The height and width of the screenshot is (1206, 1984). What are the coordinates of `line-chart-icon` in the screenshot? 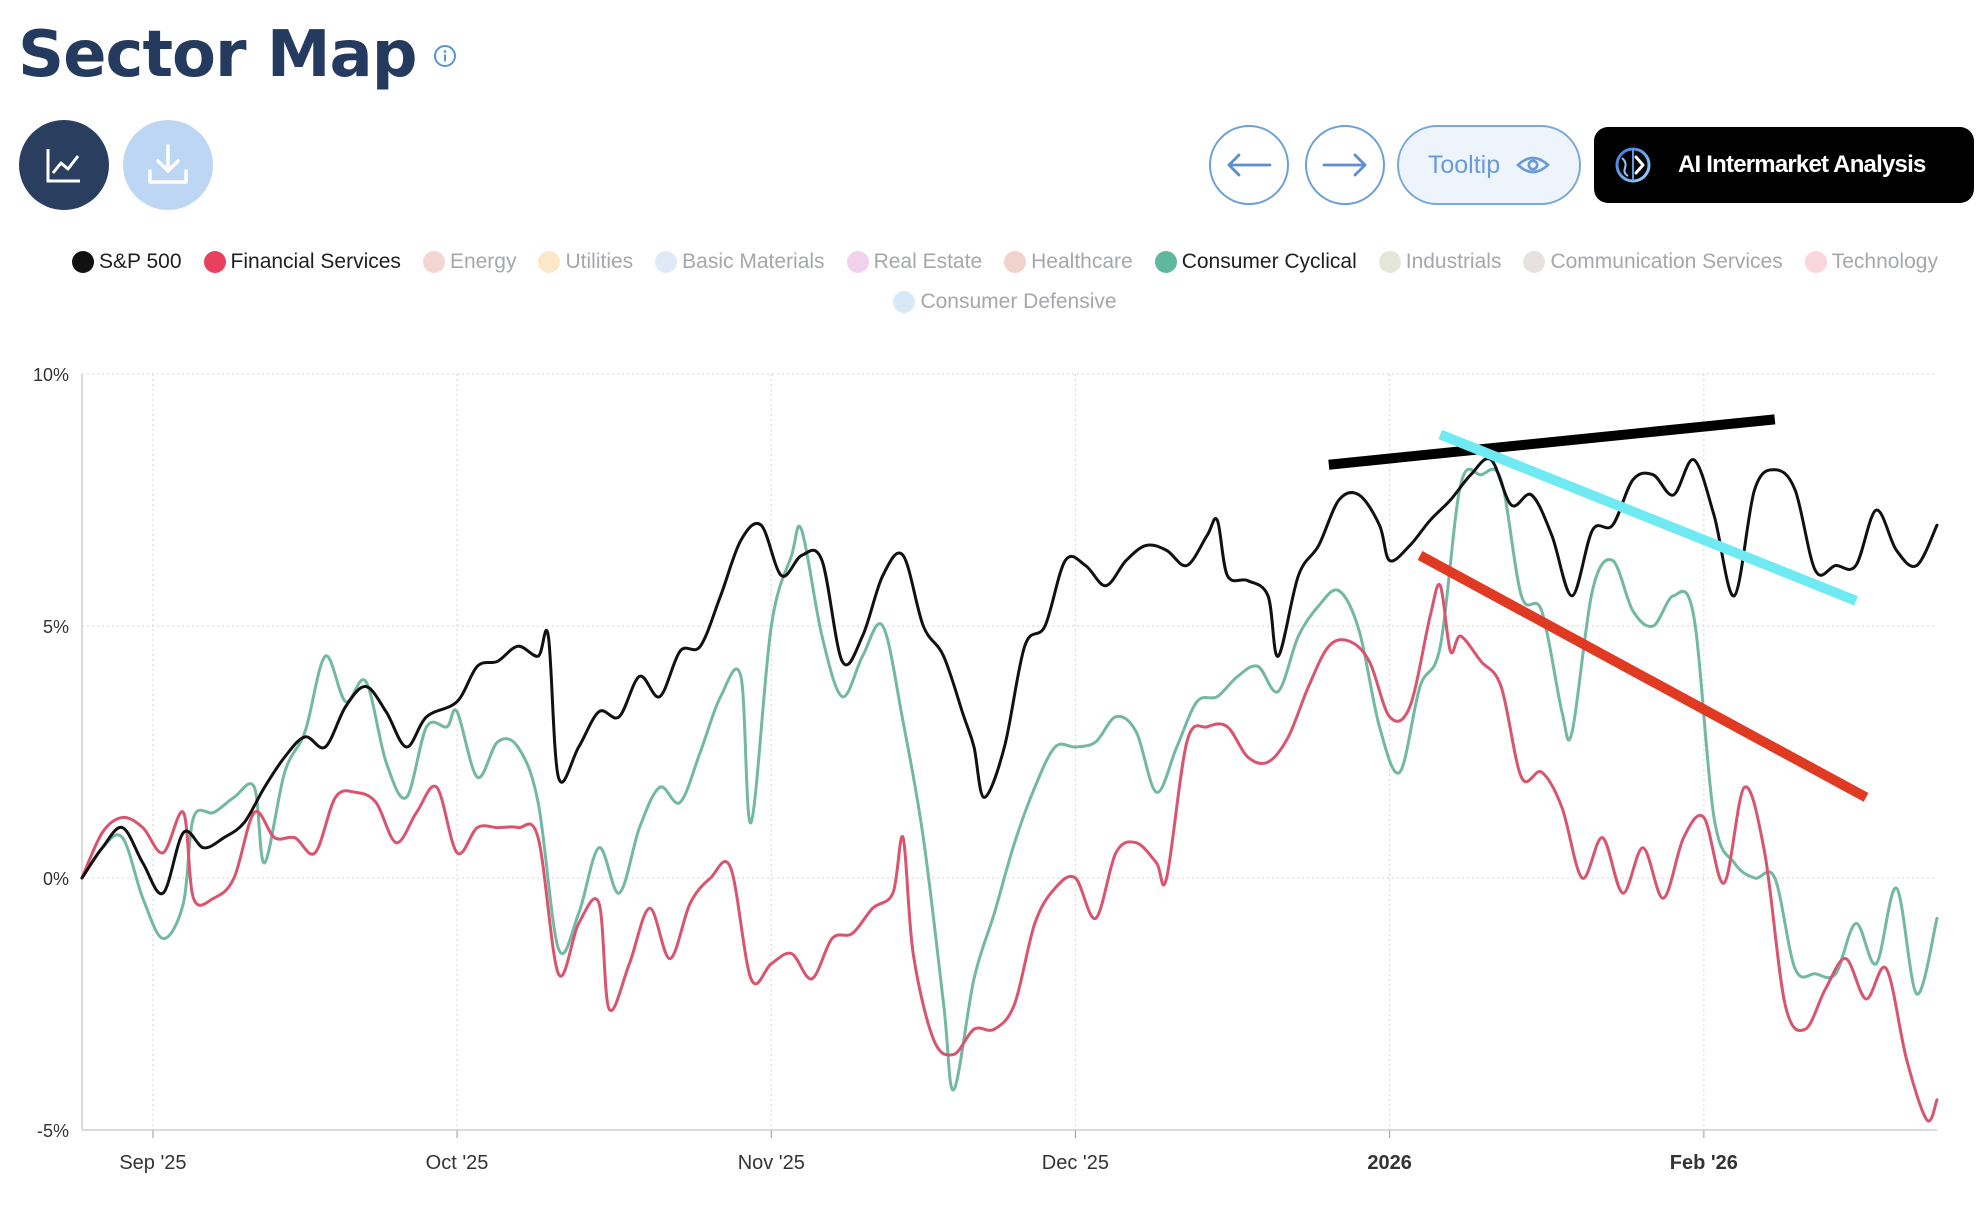 It's located at (63, 166).